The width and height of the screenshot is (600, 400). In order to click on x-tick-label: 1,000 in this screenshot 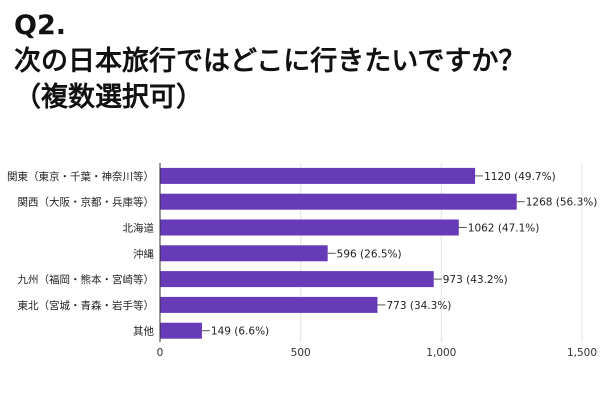, I will do `click(441, 353)`.